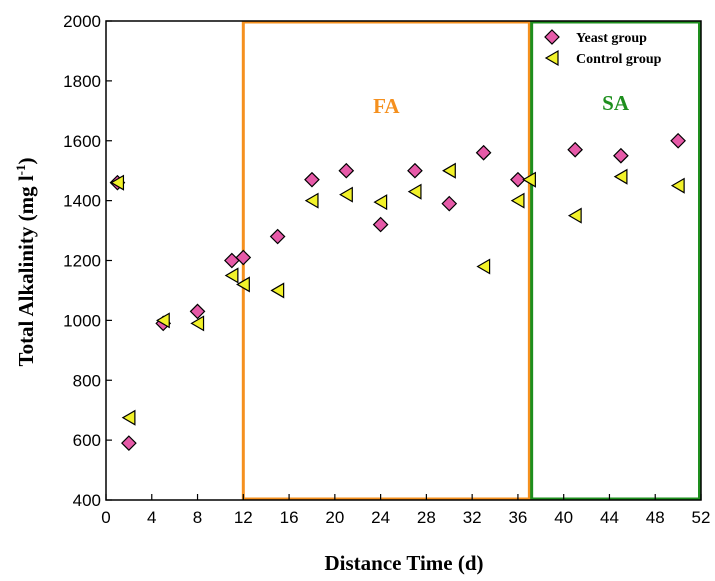 The image size is (715, 581). Describe the element at coordinates (563, 517) in the screenshot. I see `x-tick-label: 40` at that location.